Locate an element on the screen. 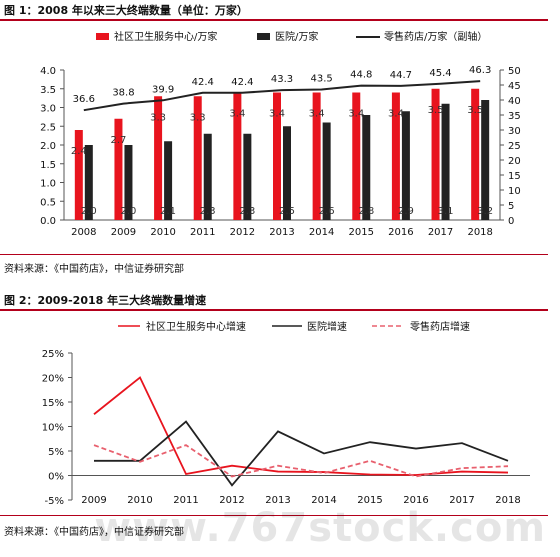  right-tick-label: 10 is located at coordinates (514, 191).